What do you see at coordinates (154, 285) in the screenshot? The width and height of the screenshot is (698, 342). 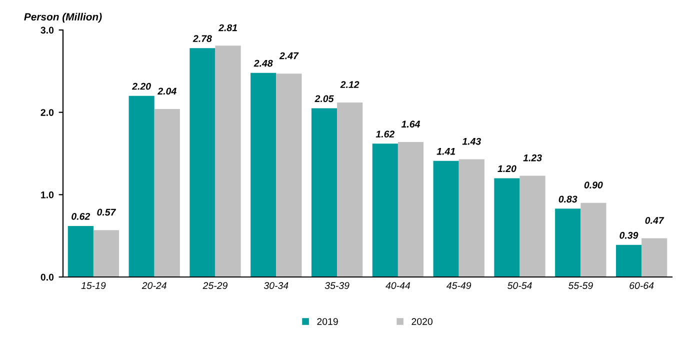 I see `x-tick-label: 20-24` at bounding box center [154, 285].